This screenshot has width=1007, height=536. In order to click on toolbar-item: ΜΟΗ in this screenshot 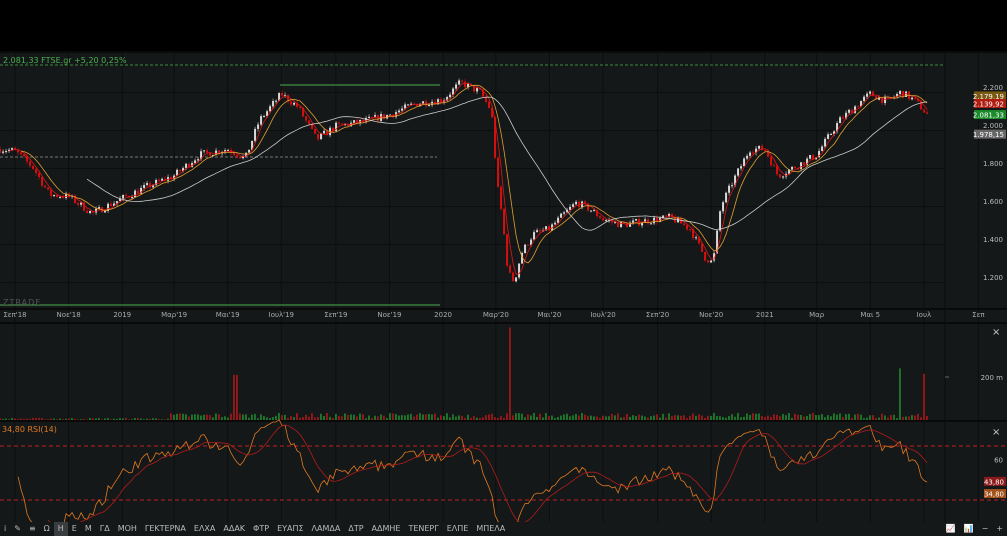, I will do `click(127, 528)`.